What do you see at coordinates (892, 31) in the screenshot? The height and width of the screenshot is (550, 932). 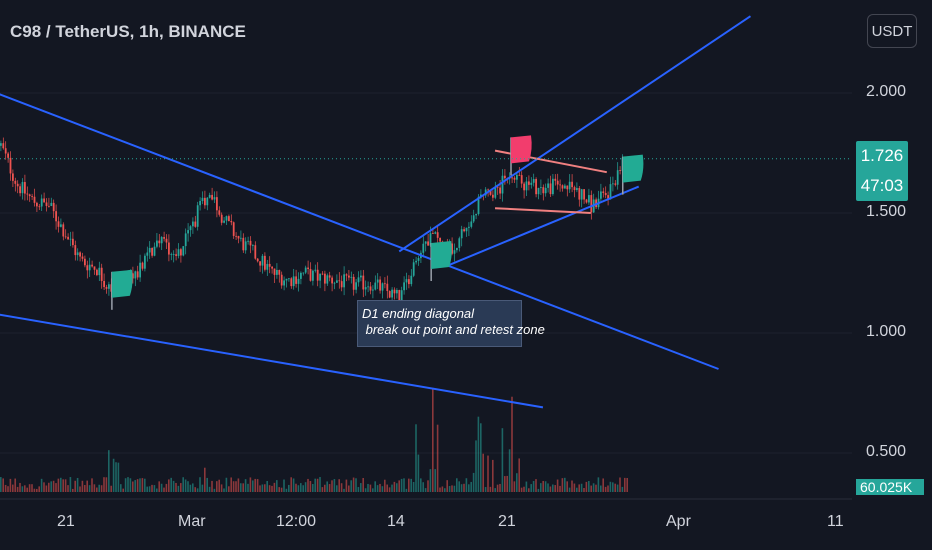 I see `currency-button: USDT` at bounding box center [892, 31].